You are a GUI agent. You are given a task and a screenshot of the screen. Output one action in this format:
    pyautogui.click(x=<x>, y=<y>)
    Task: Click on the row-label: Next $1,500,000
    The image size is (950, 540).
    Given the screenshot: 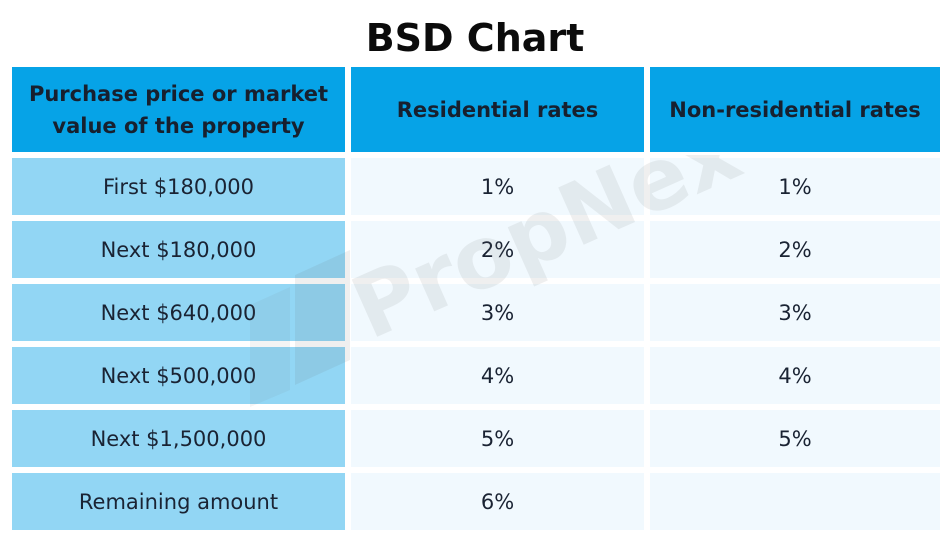 What is the action you would take?
    pyautogui.click(x=178, y=438)
    